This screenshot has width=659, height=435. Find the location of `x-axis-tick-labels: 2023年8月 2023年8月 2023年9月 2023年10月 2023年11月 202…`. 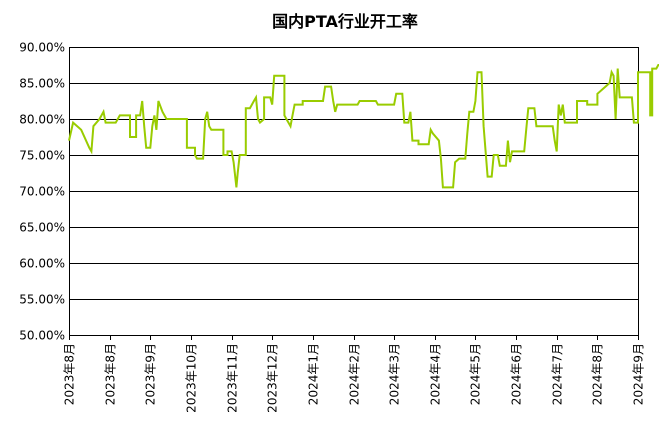

x-axis-tick-labels: 2023年8月 2023年8月 2023年9月 2023年10月 2023年11月 202… is located at coordinates (354, 378).